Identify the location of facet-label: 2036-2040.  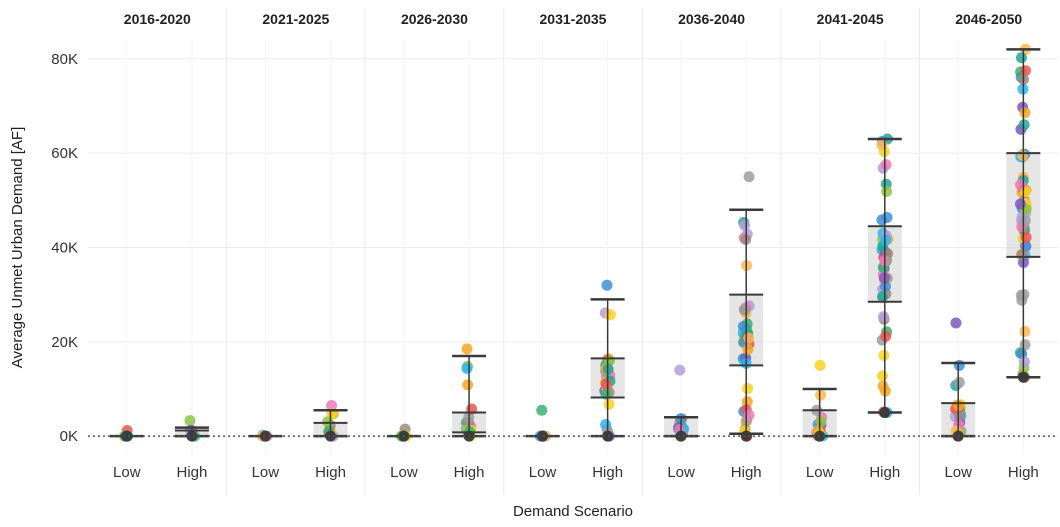
(711, 19).